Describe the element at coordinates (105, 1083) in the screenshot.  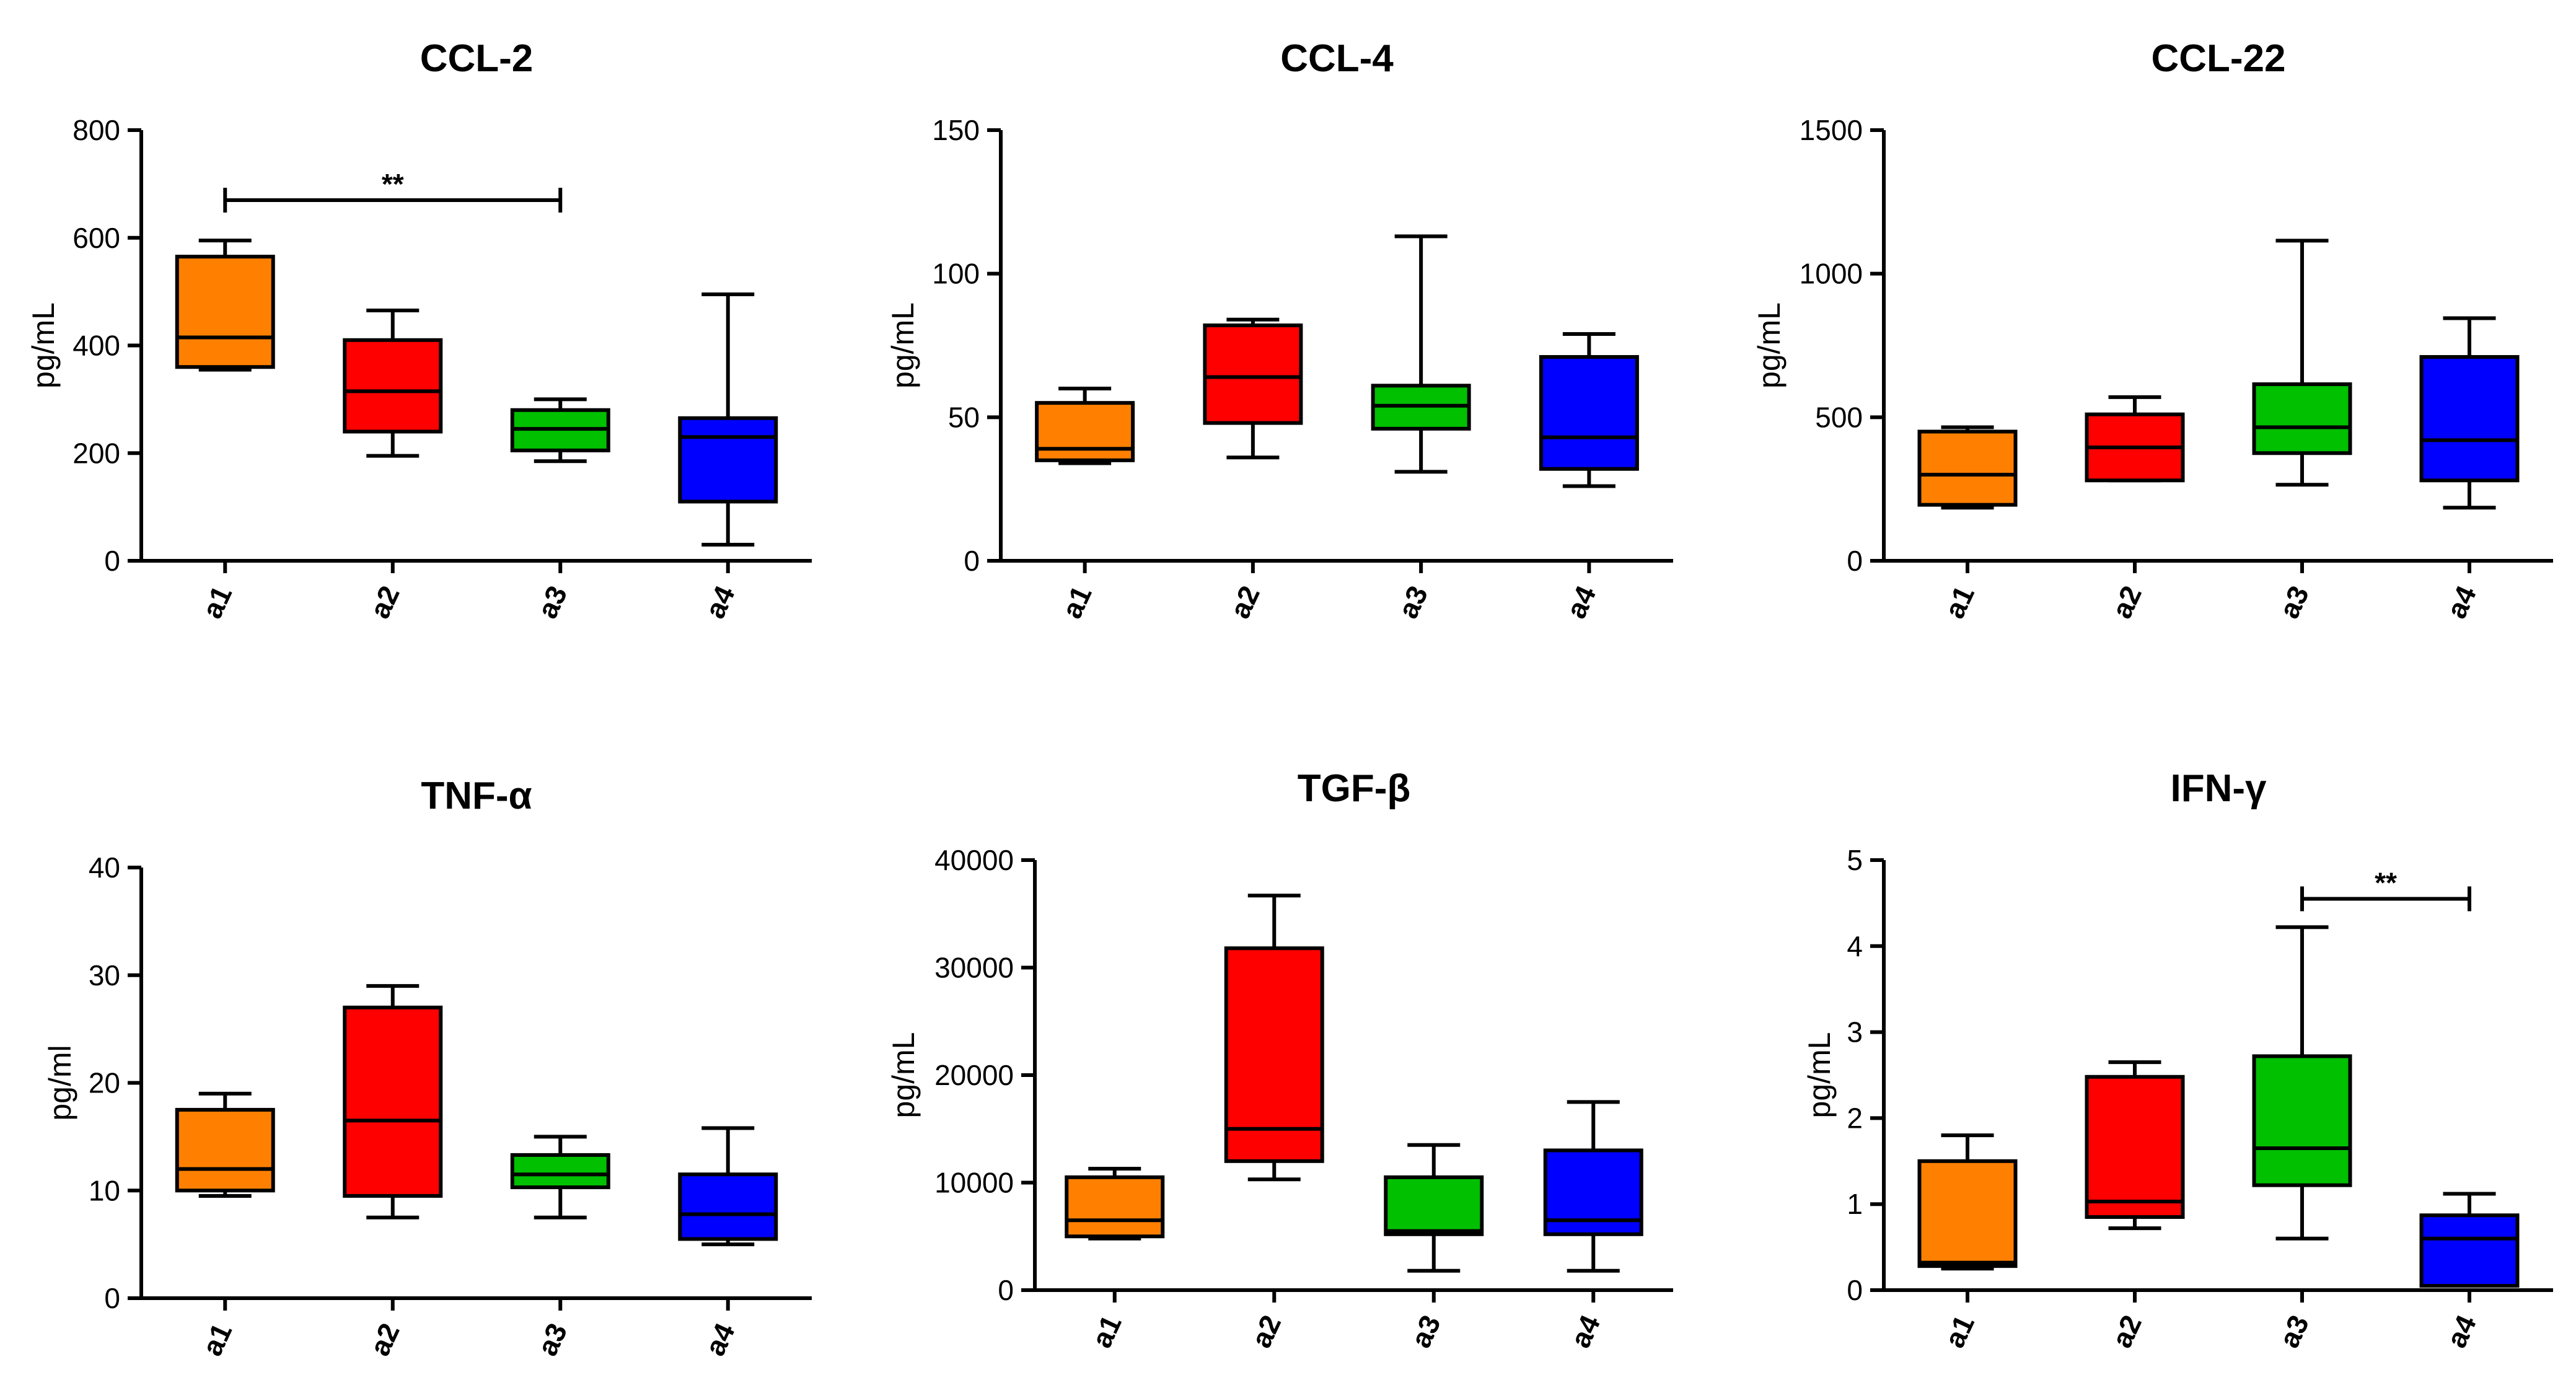
I see `y-tick-label: 20` at that location.